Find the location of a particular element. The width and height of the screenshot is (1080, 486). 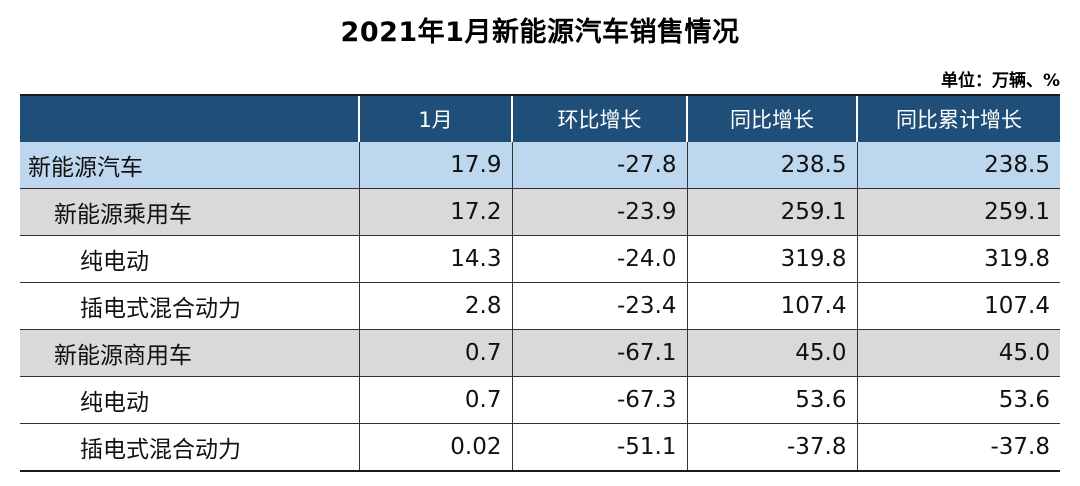

table-row: 新能源汽车 17.9 -27.8 238.5 238.5 is located at coordinates (540, 165).